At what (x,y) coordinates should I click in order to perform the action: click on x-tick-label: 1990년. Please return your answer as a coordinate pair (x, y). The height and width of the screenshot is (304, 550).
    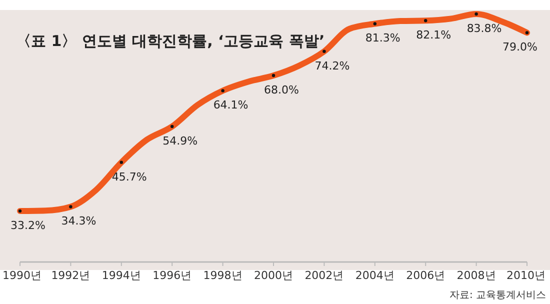
    Looking at the image, I should click on (22, 275).